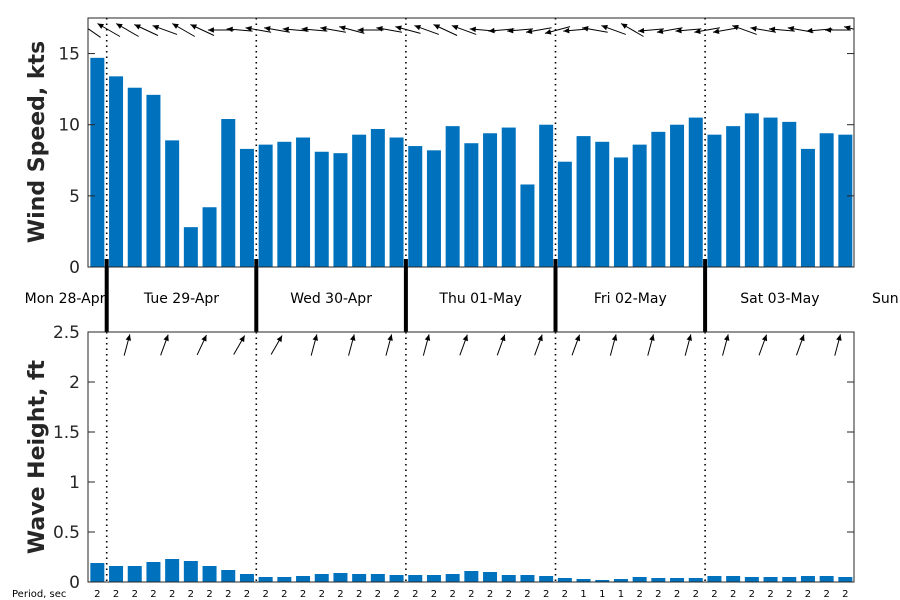 This screenshot has width=900, height=600. What do you see at coordinates (74, 583) in the screenshot?
I see `wave-ytick-label: 0` at bounding box center [74, 583].